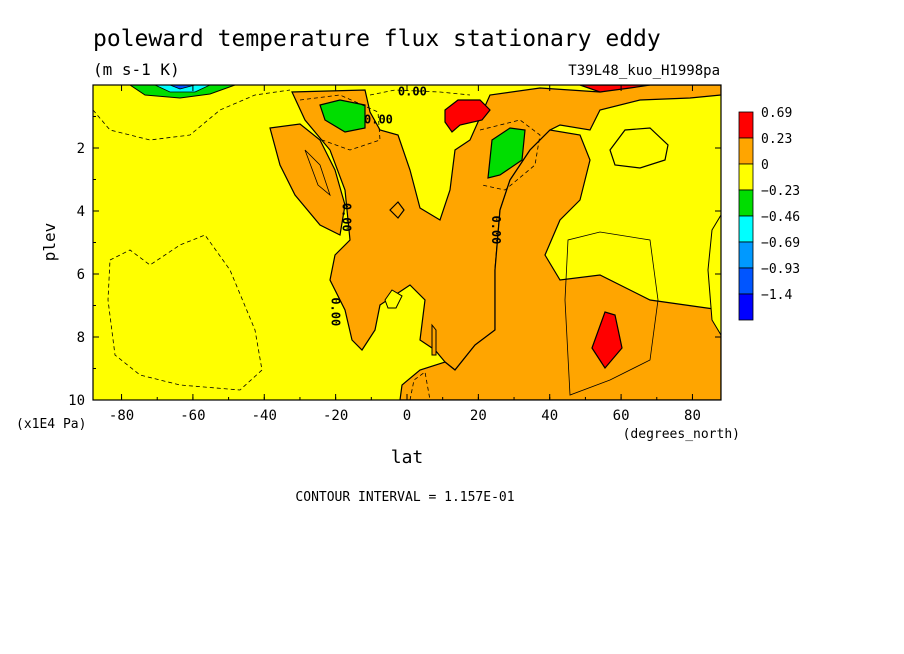  What do you see at coordinates (644, 71) in the screenshot?
I see `run-label: T39L48_kuo_H1998pa` at bounding box center [644, 71].